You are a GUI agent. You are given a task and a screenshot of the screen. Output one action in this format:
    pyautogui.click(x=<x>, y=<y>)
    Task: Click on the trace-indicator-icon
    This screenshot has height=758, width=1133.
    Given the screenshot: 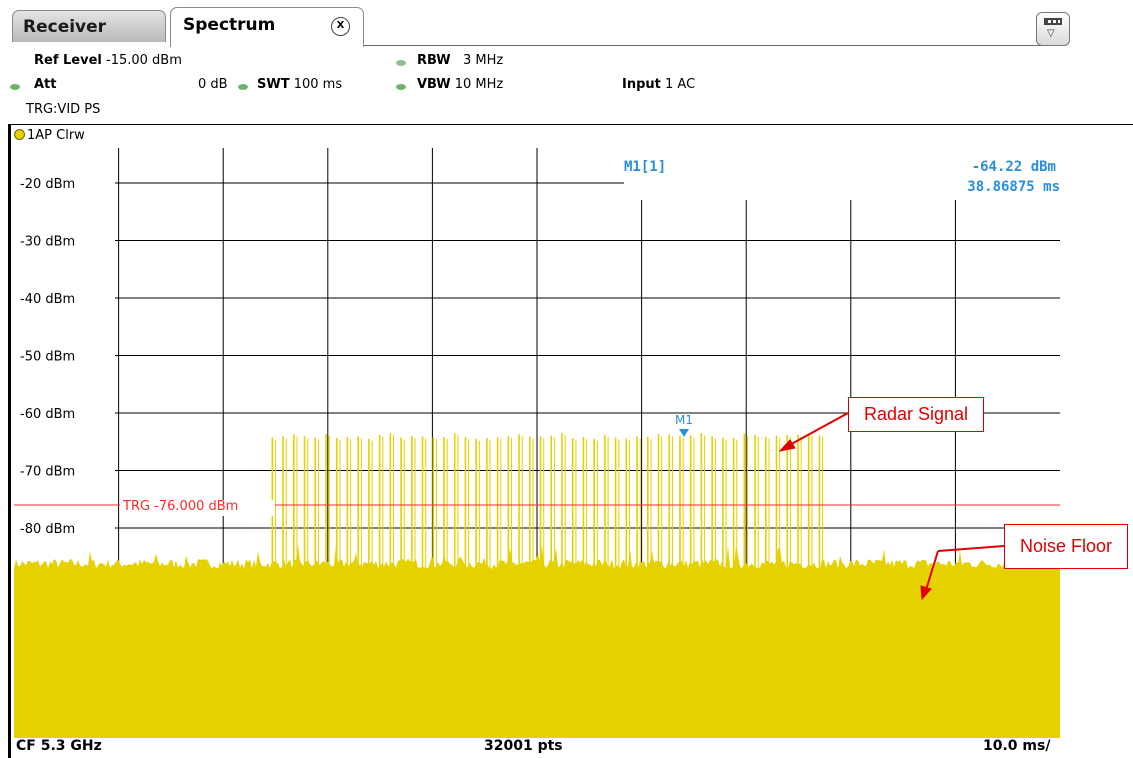 What is the action you would take?
    pyautogui.click(x=19, y=134)
    